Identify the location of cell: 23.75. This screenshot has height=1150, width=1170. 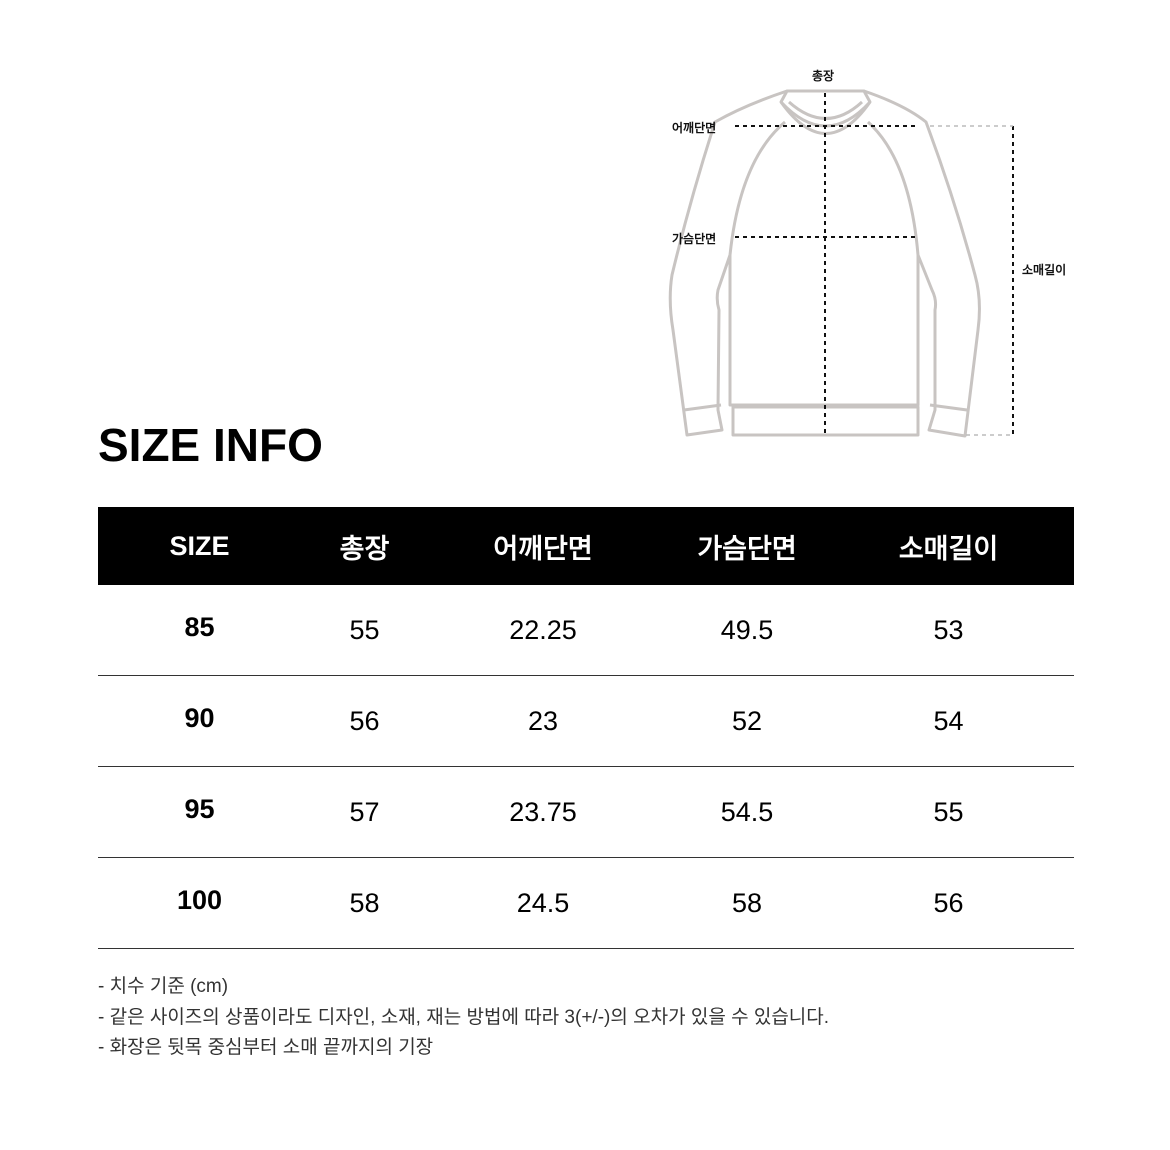
(543, 811).